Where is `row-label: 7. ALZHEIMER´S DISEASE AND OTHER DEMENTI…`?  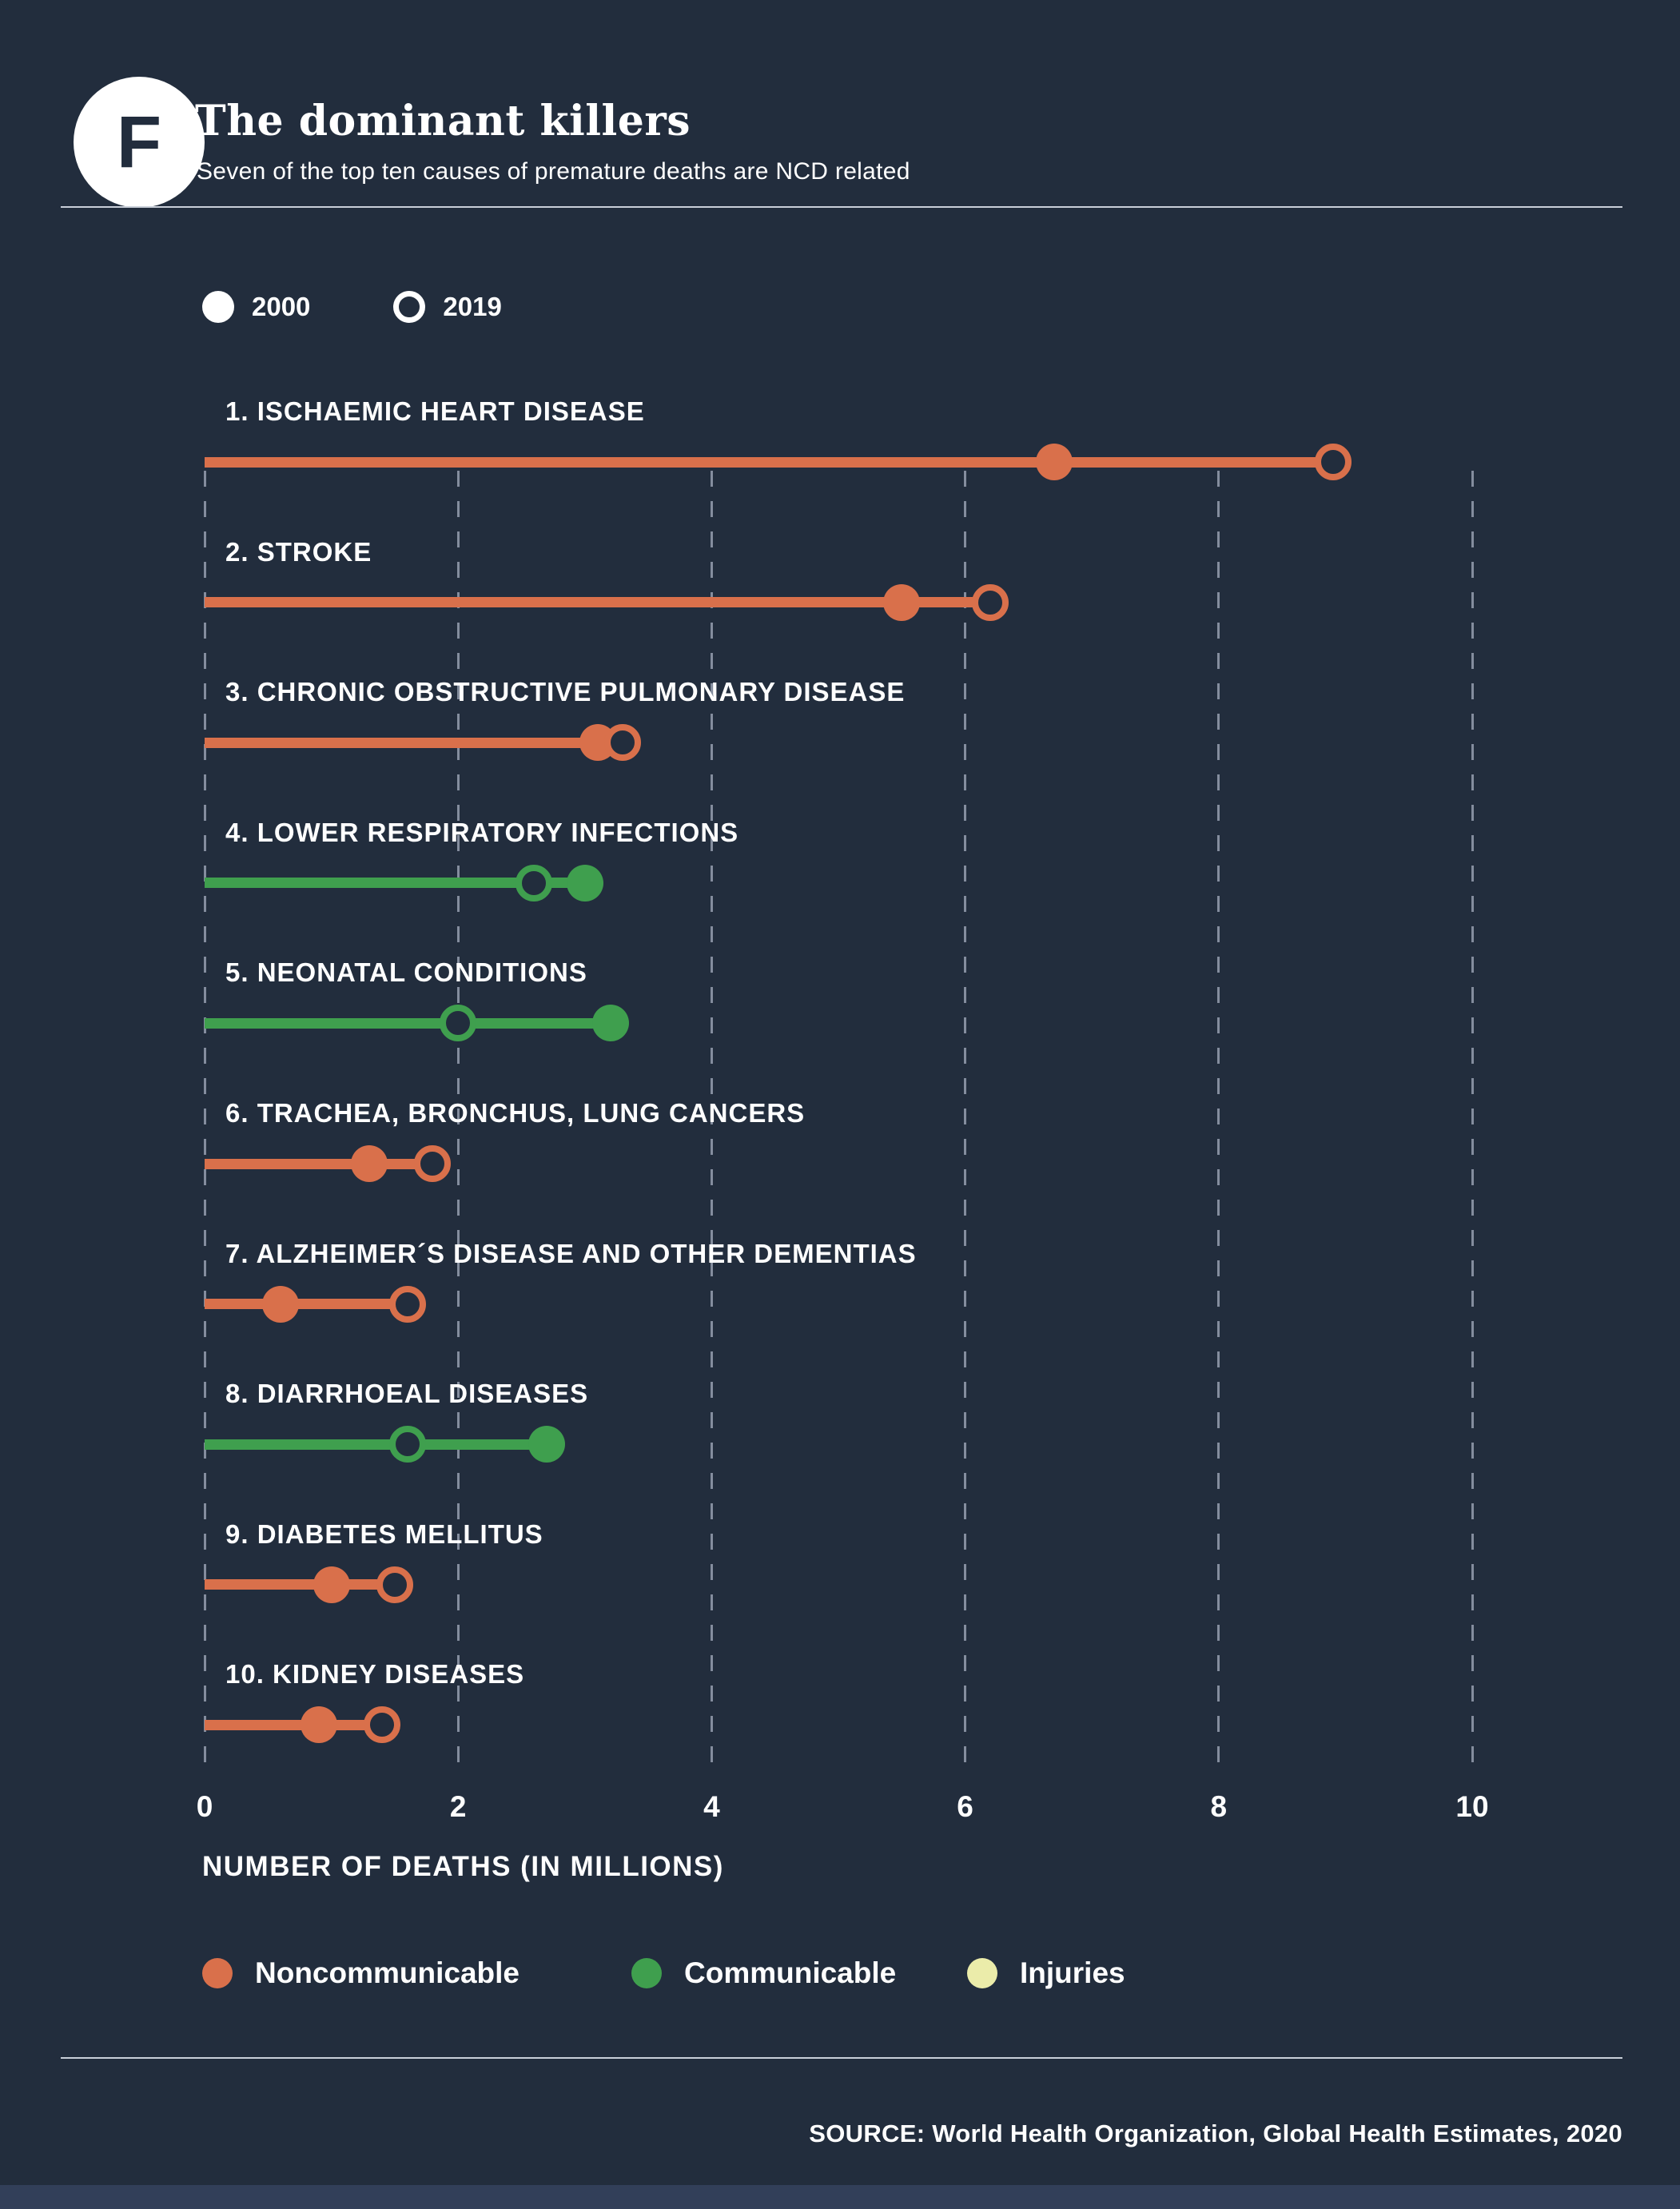 row-label: 7. ALZHEIMER´S DISEASE AND OTHER DEMENTI… is located at coordinates (571, 1253).